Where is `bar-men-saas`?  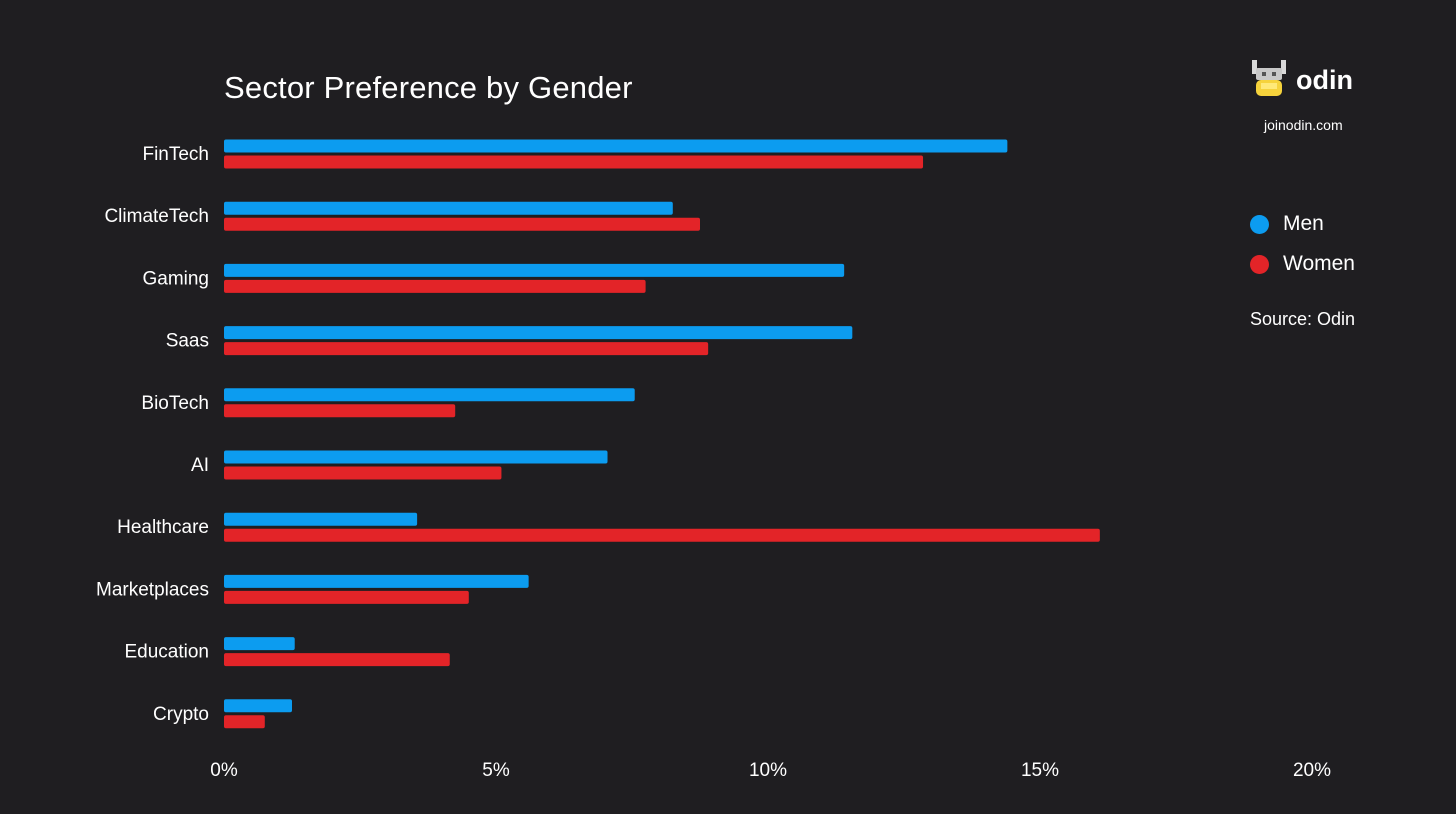 bar-men-saas is located at coordinates (538, 333).